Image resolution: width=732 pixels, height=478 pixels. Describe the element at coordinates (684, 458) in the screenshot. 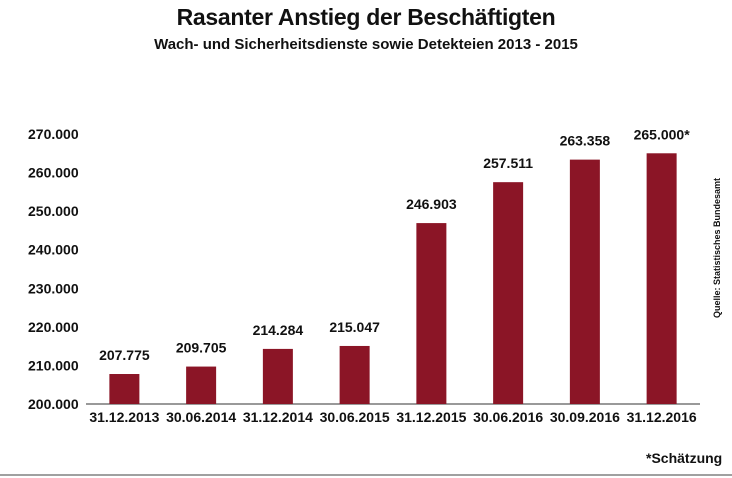

I see `footnote: *Schätzung` at that location.